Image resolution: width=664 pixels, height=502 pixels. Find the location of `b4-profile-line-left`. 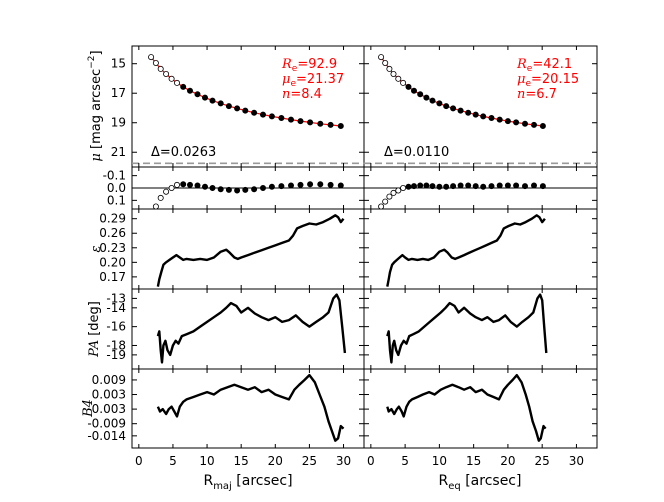

b4-profile-line-left is located at coordinates (250, 407).